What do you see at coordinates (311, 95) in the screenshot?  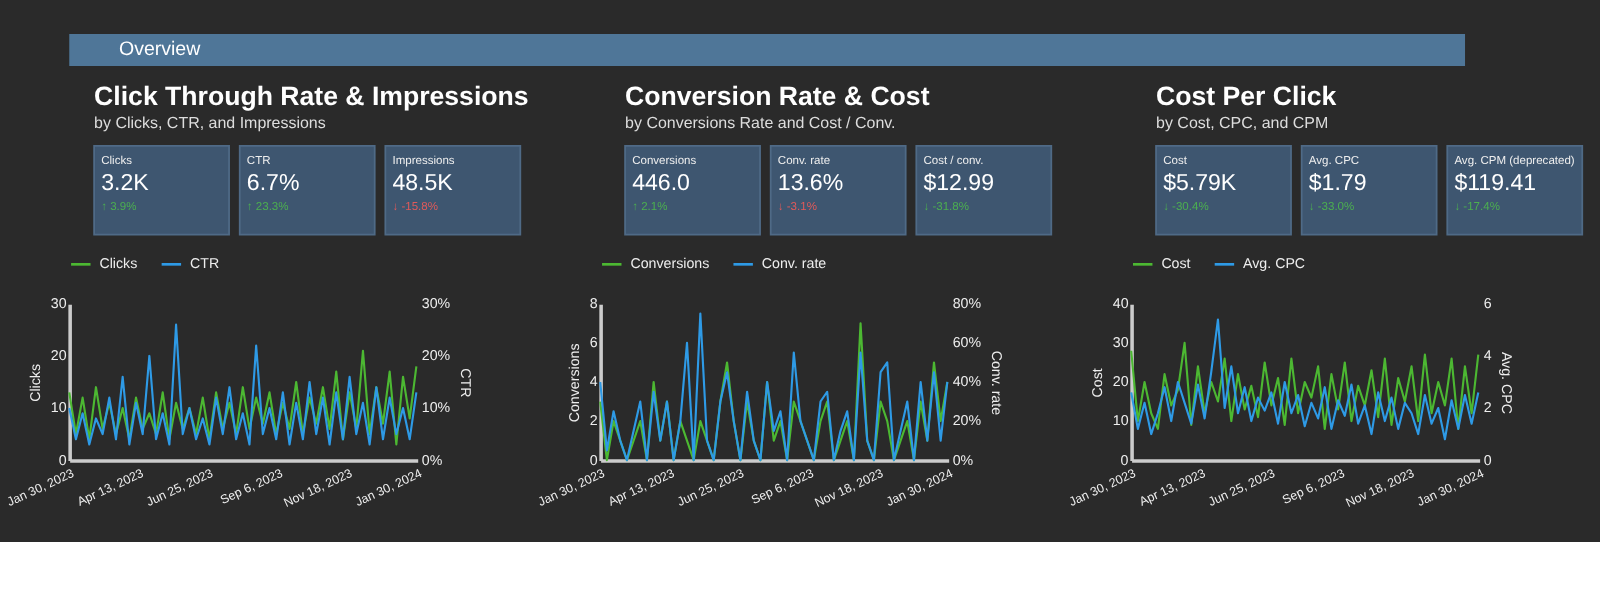 I see `text: Click Through Rate & Impressions` at bounding box center [311, 95].